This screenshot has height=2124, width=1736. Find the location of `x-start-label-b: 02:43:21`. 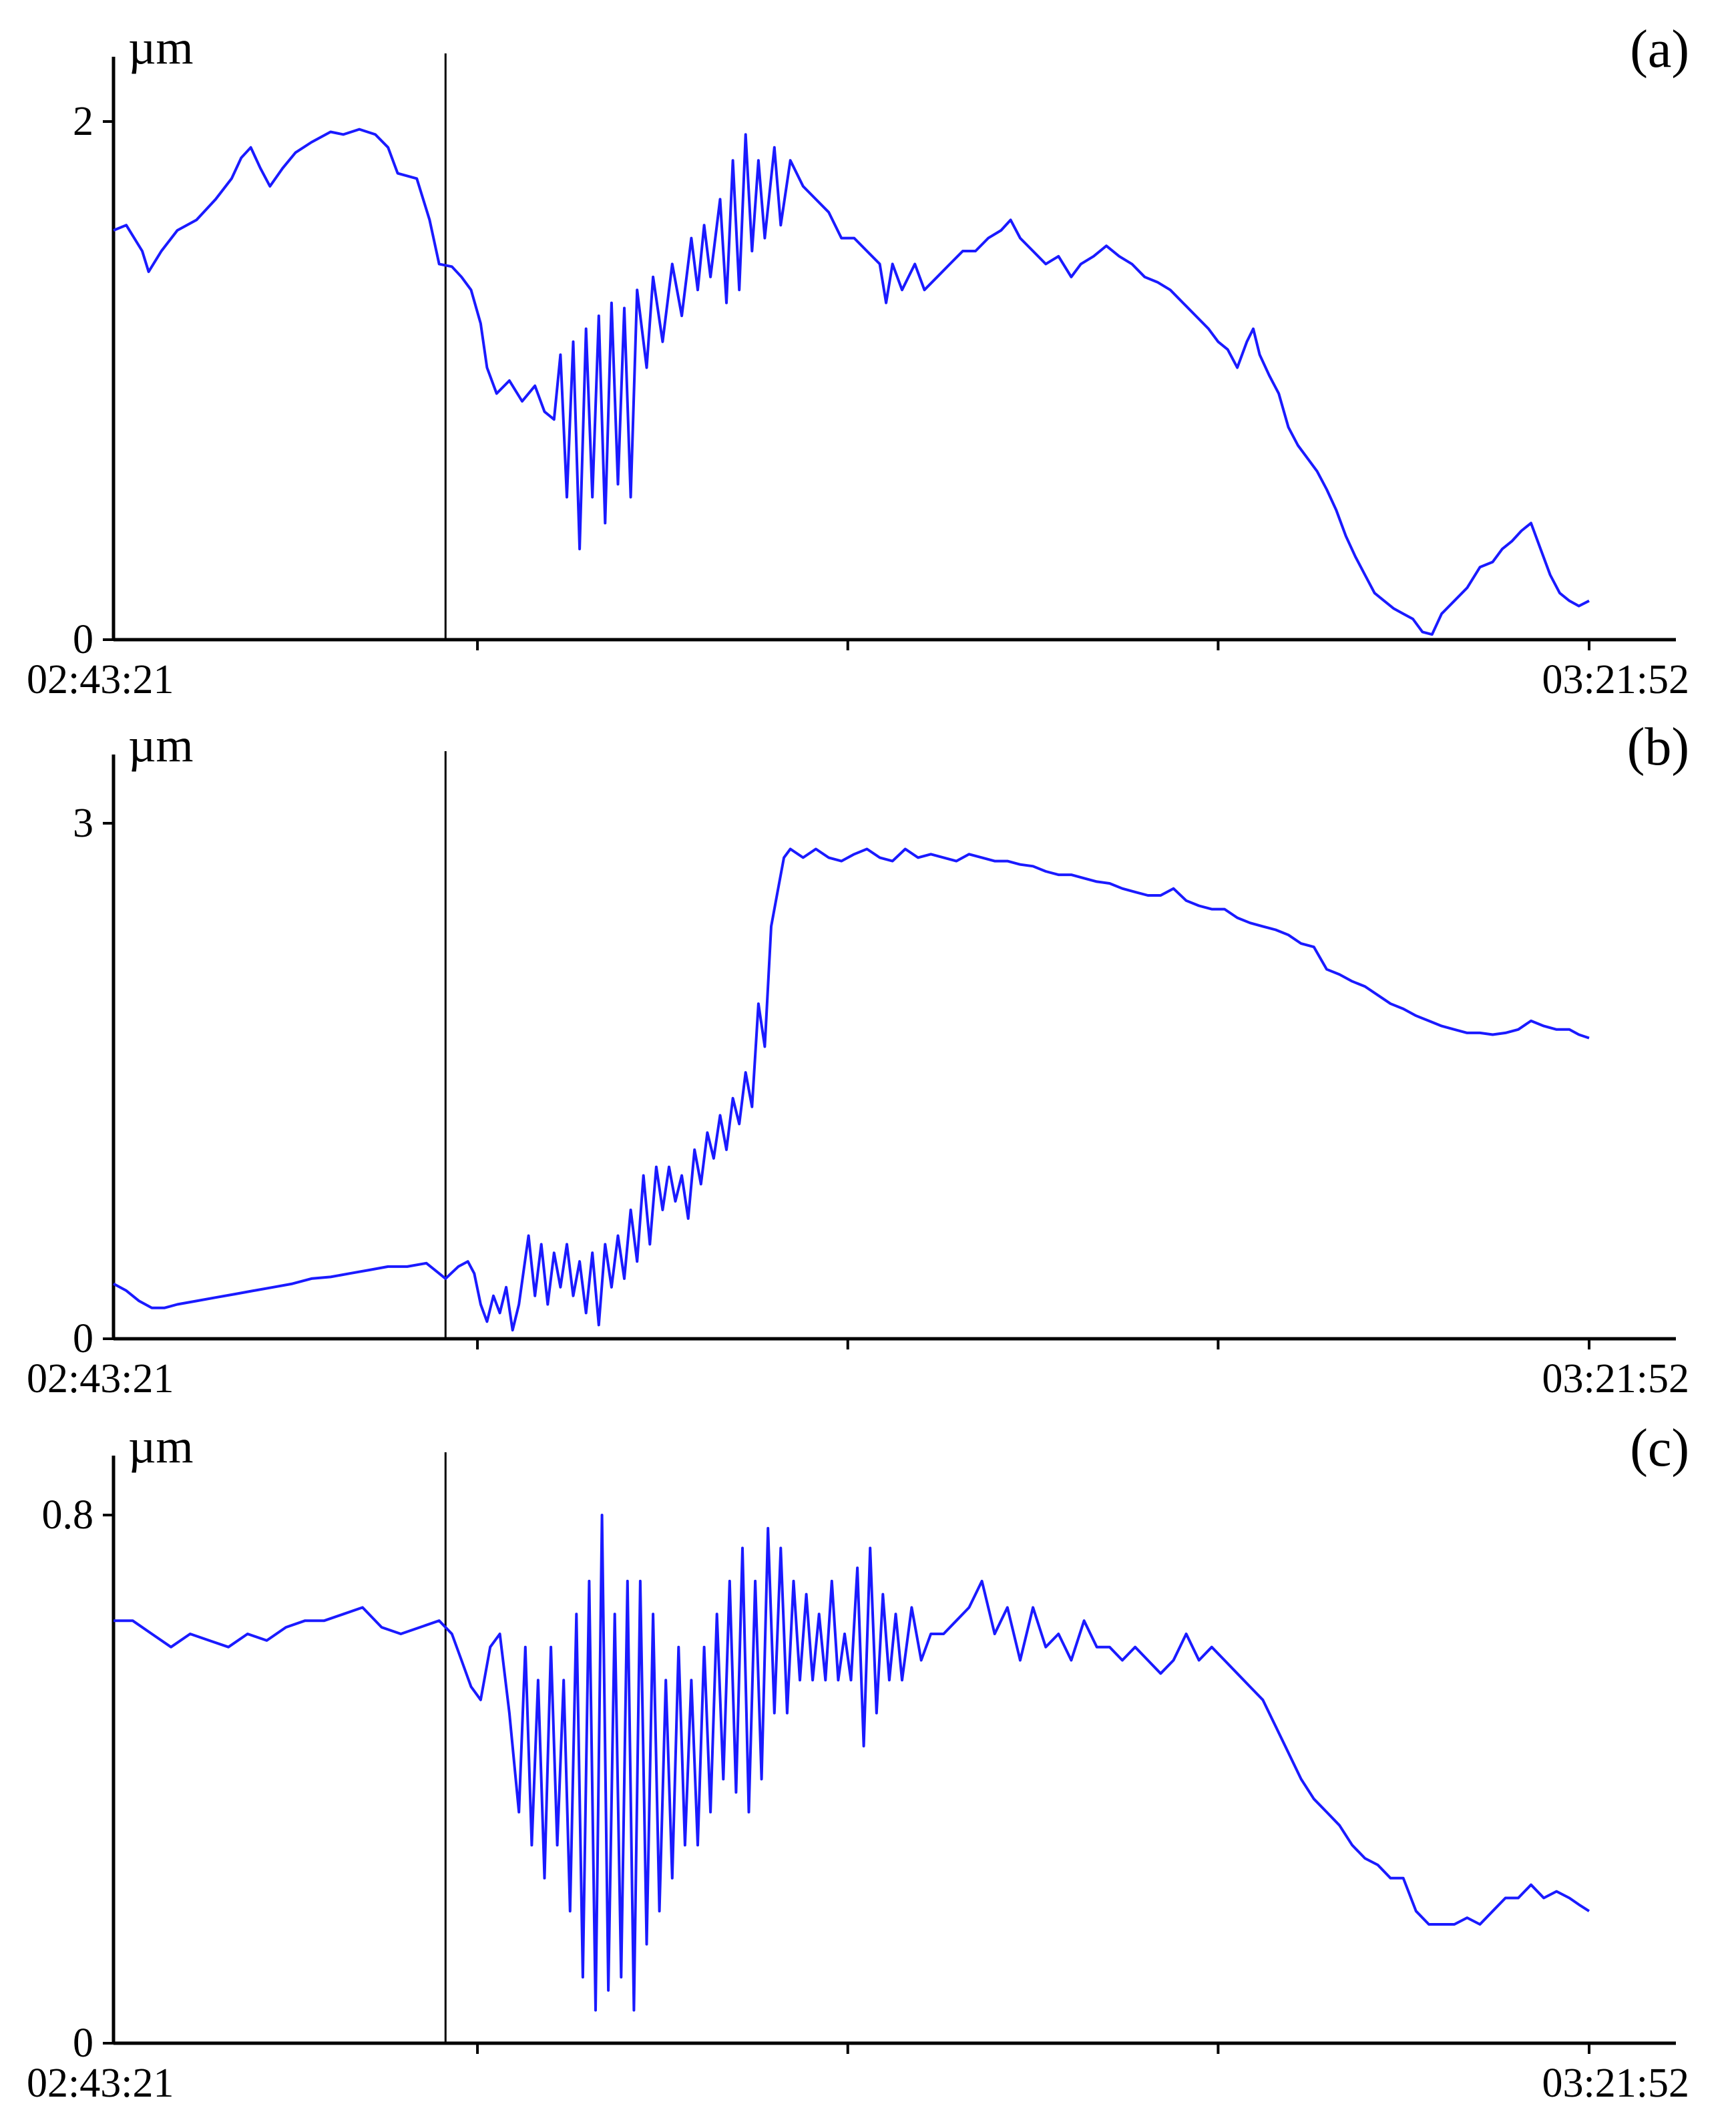

x-start-label-b: 02:43:21 is located at coordinates (100, 1379).